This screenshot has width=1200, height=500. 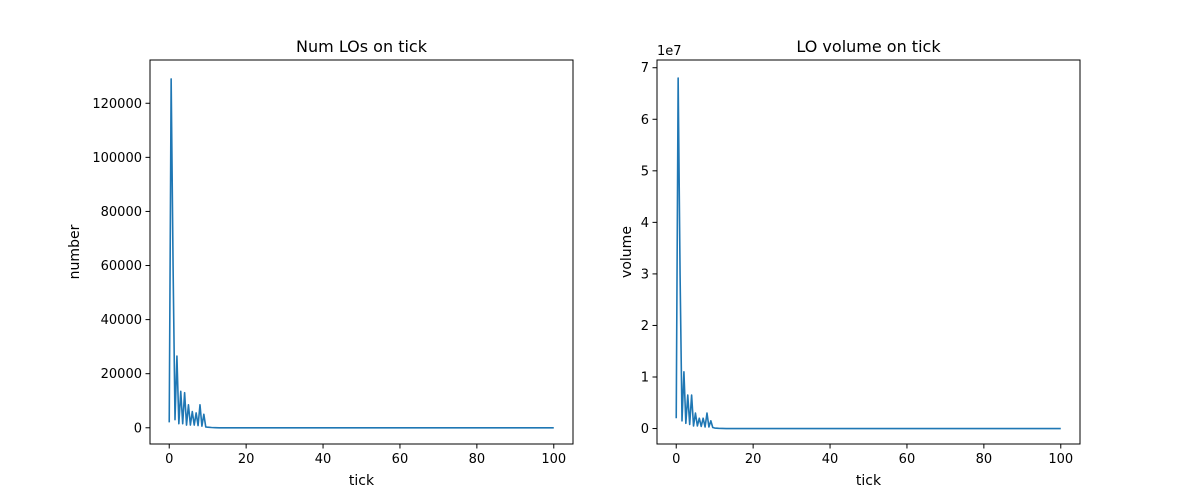 What do you see at coordinates (121, 212) in the screenshot?
I see `y-tick-label: 80000` at bounding box center [121, 212].